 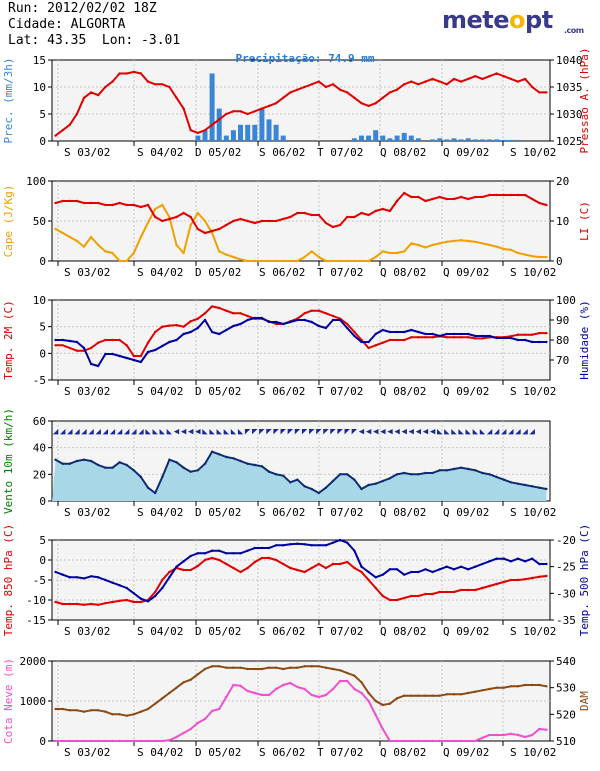 I want to click on panel-frame, so click(x=301, y=100).